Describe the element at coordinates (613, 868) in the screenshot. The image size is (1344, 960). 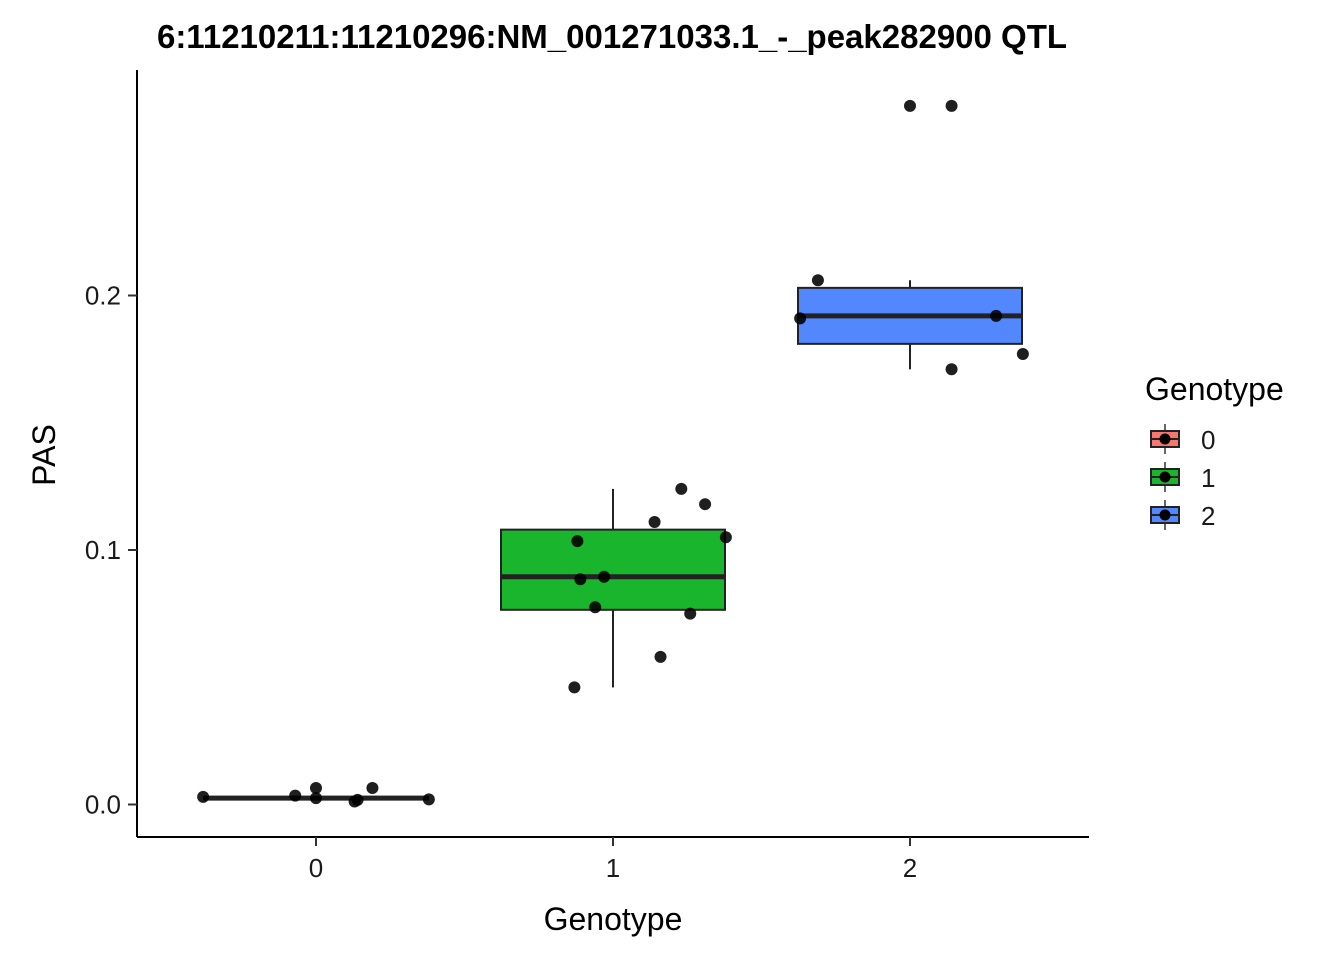
I see `x-tick-label: 1` at that location.